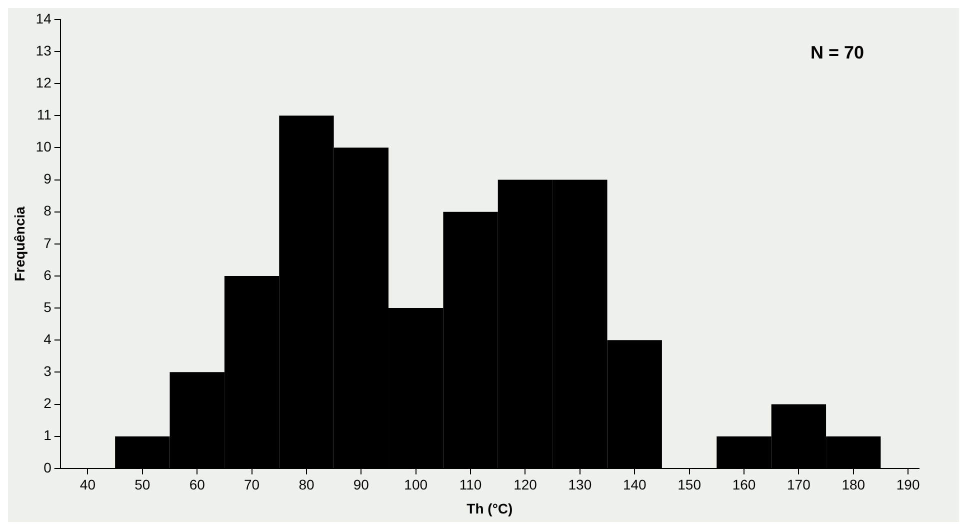 The height and width of the screenshot is (530, 967). What do you see at coordinates (48, 371) in the screenshot?
I see `y-tick-label: 3` at bounding box center [48, 371].